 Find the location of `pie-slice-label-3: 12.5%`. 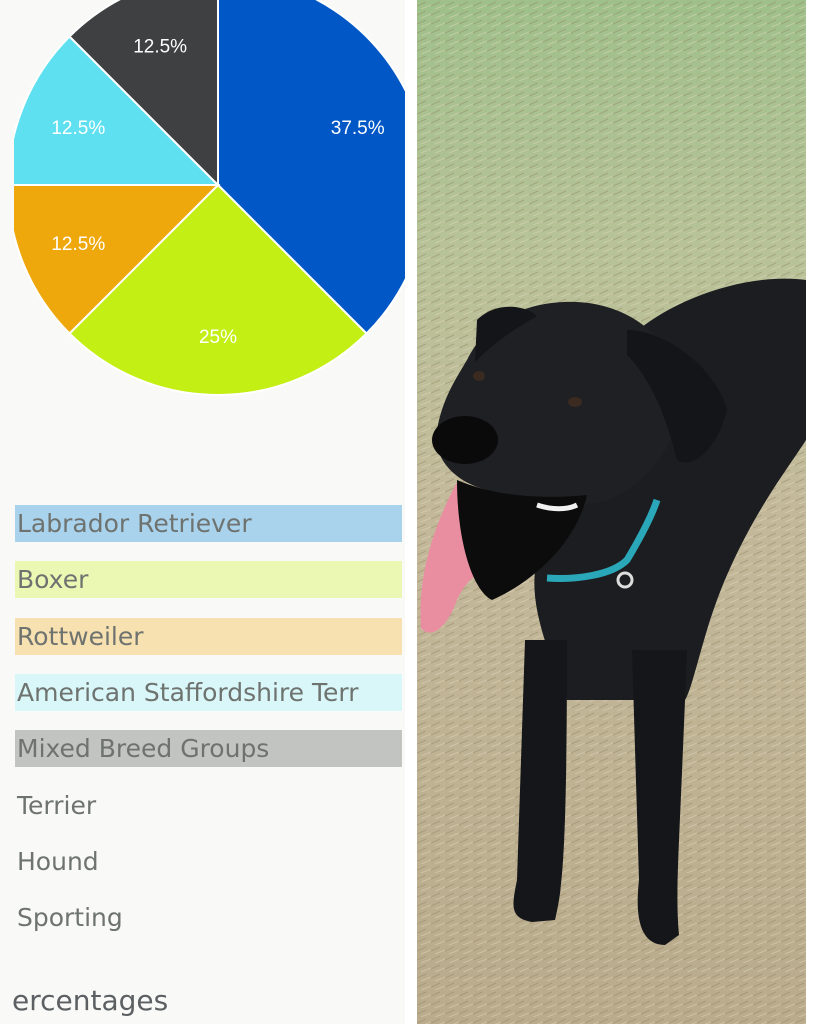

pie-slice-label-3: 12.5% is located at coordinates (78, 128).